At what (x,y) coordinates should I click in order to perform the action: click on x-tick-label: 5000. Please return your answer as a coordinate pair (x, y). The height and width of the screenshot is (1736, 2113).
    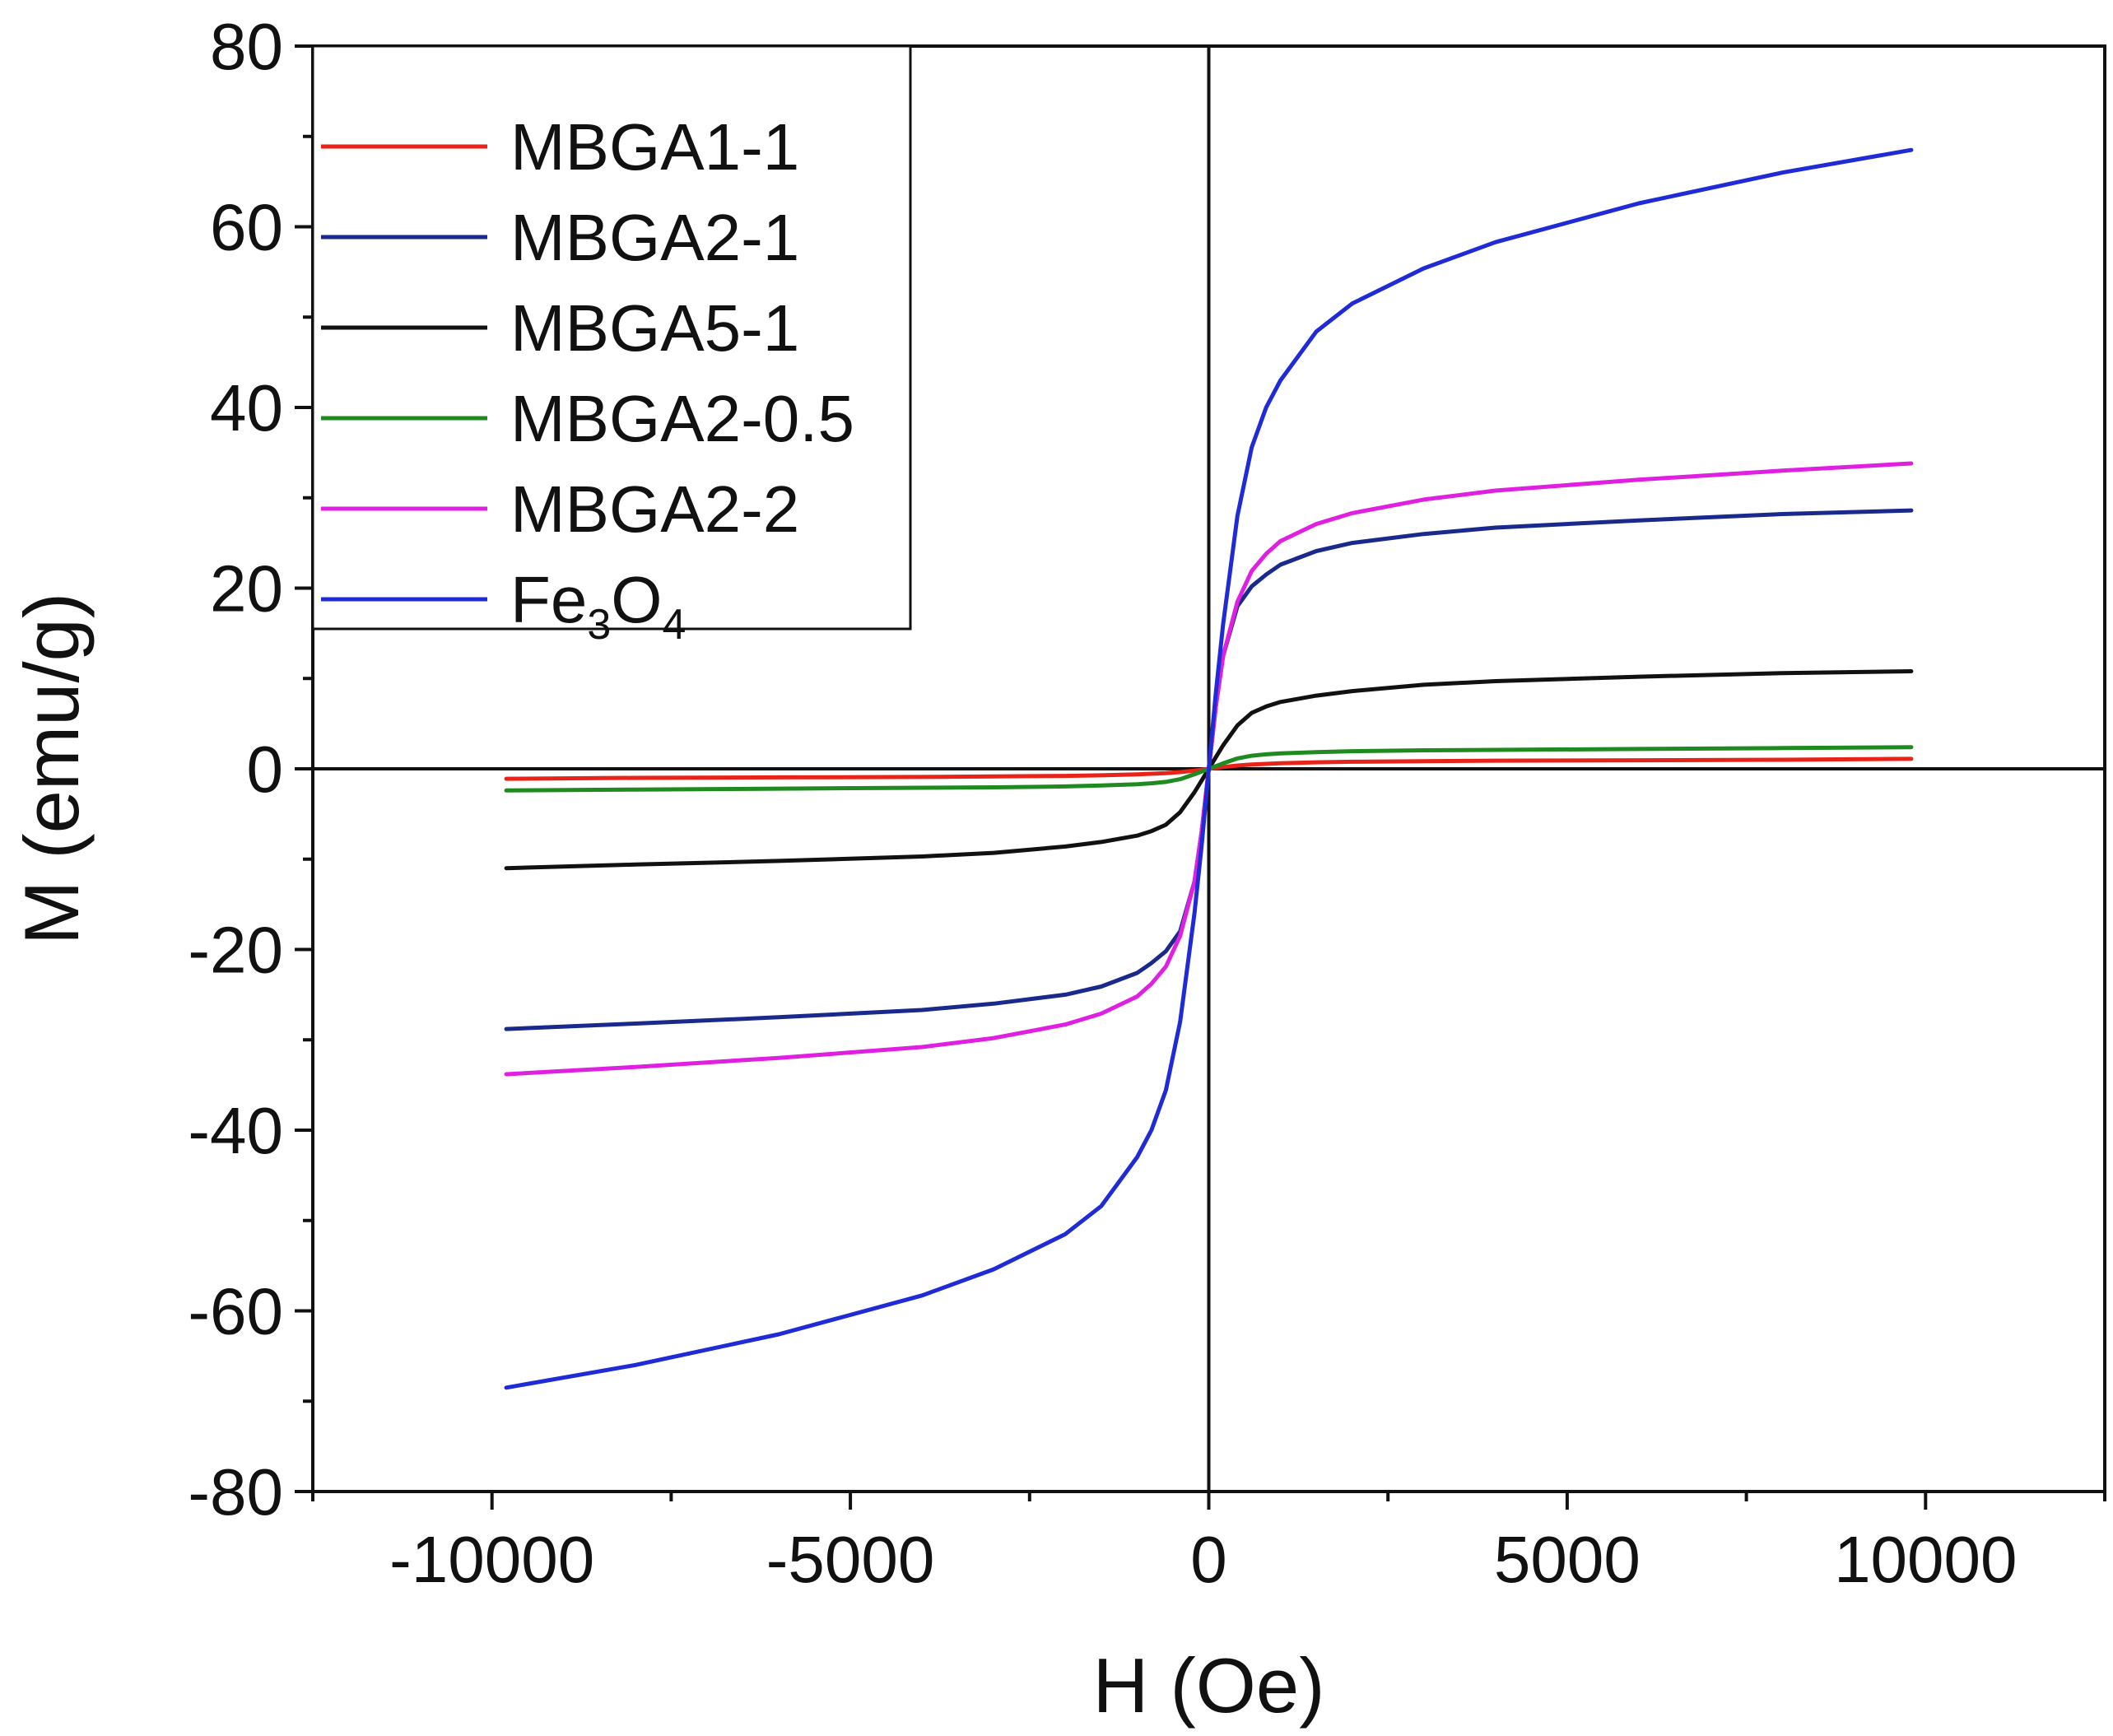
    Looking at the image, I should click on (1567, 1559).